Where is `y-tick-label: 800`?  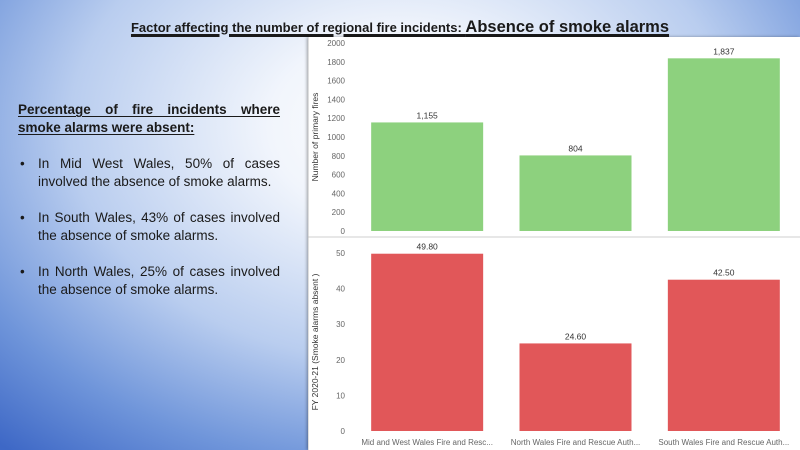
y-tick-label: 800 is located at coordinates (339, 156).